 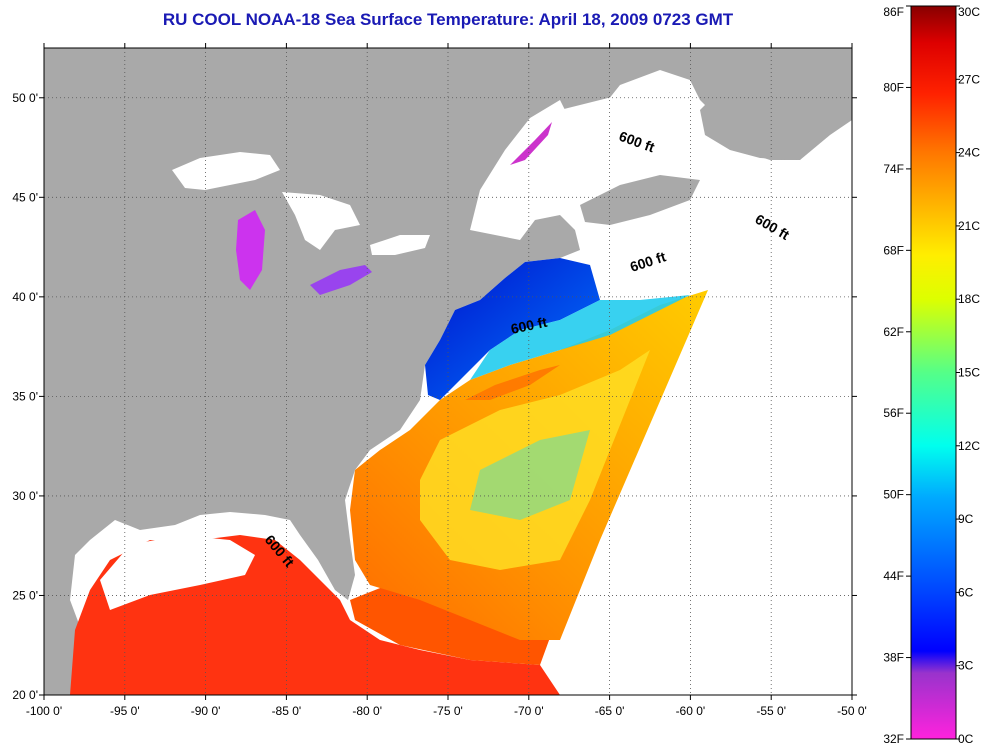 What do you see at coordinates (610, 711) in the screenshot?
I see `lon-tick-label: -65 0'` at bounding box center [610, 711].